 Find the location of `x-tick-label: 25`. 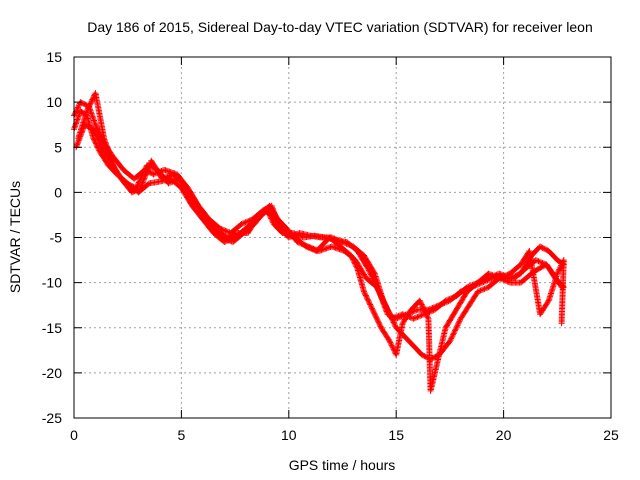

x-tick-label: 25 is located at coordinates (611, 435).